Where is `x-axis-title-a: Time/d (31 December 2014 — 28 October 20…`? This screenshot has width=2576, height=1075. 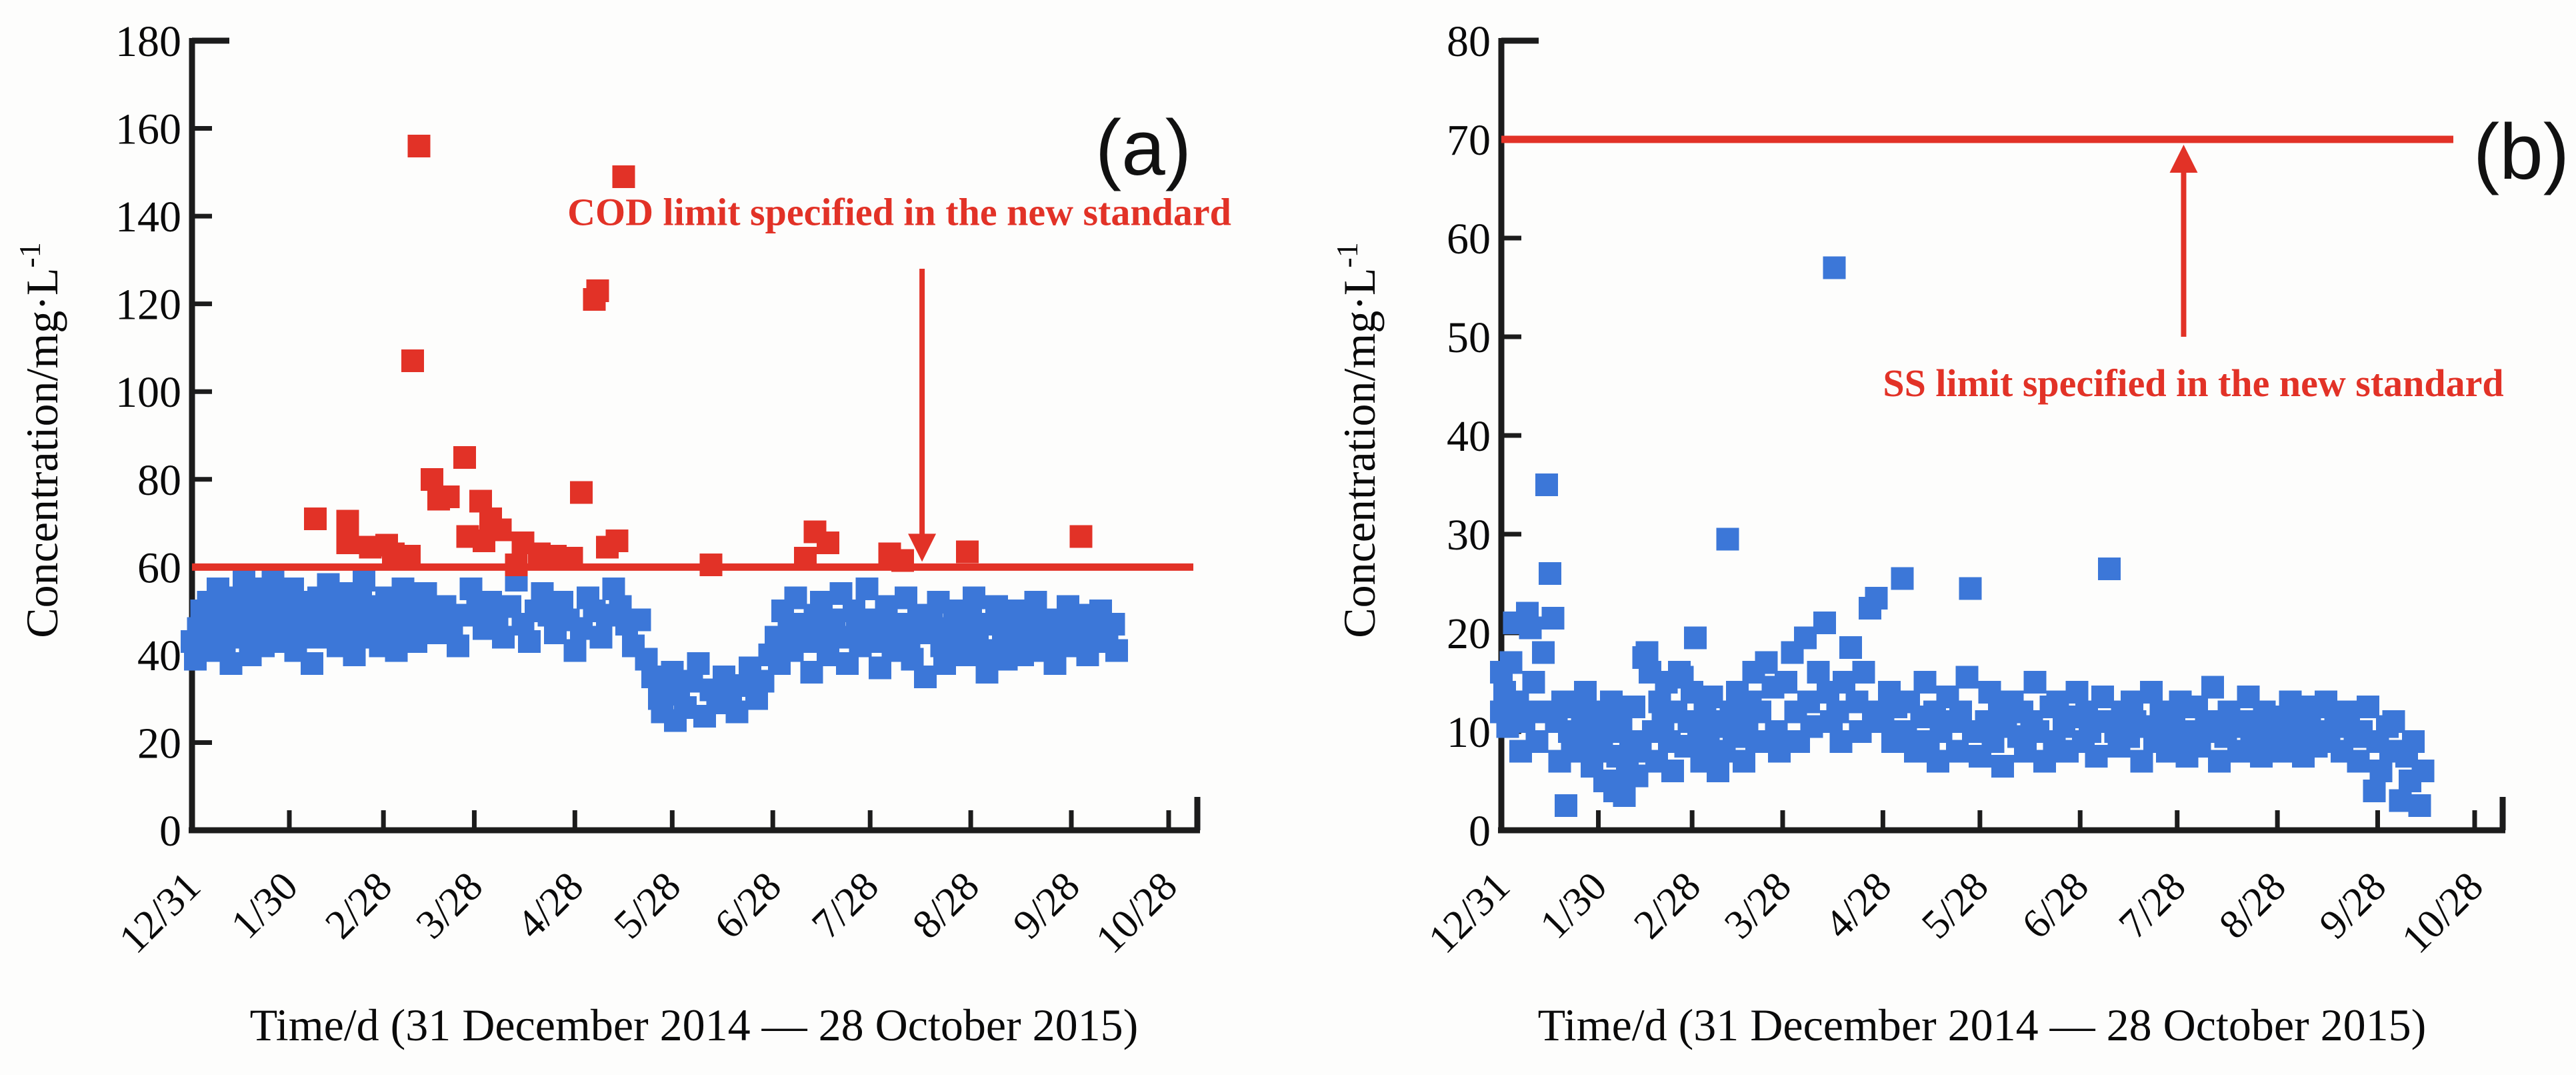
x-axis-title-a: Time/d (31 December 2014 — 28 October 20… is located at coordinates (644, 1009).